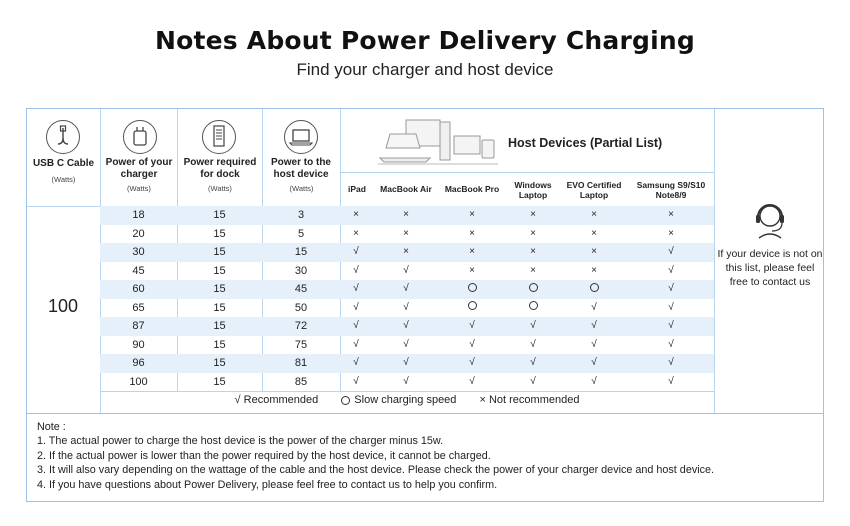 This screenshot has height=526, width=850. What do you see at coordinates (138, 233) in the screenshot?
I see `charger-cell: 20` at bounding box center [138, 233].